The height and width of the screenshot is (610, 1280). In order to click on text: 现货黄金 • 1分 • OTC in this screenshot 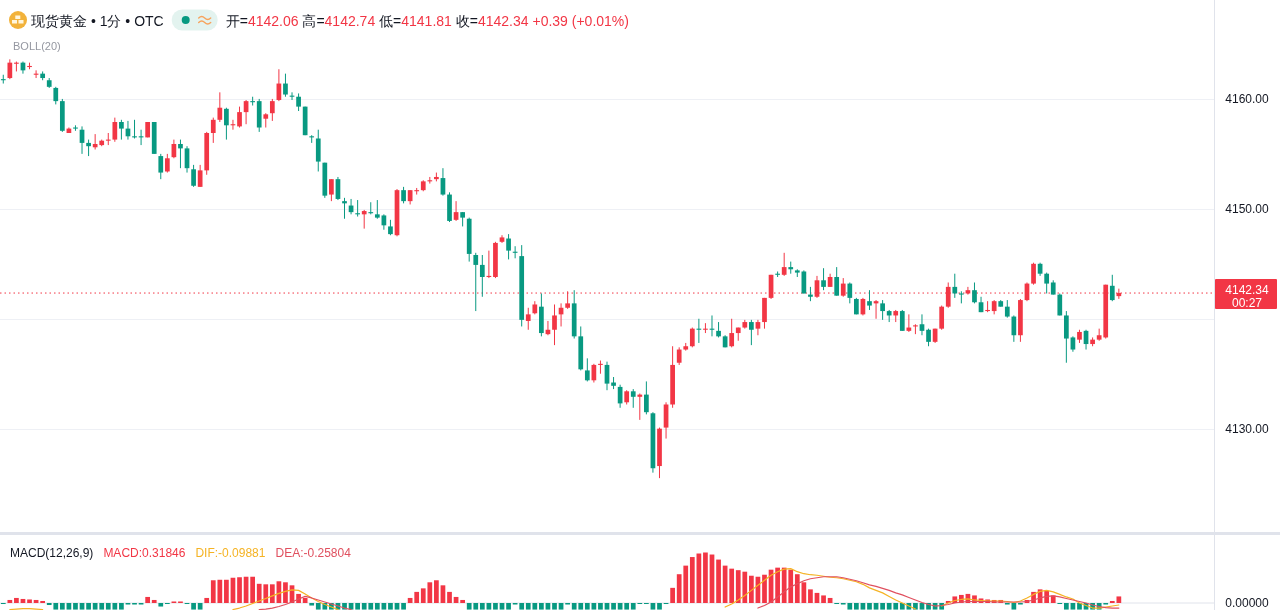, I will do `click(97, 21)`.